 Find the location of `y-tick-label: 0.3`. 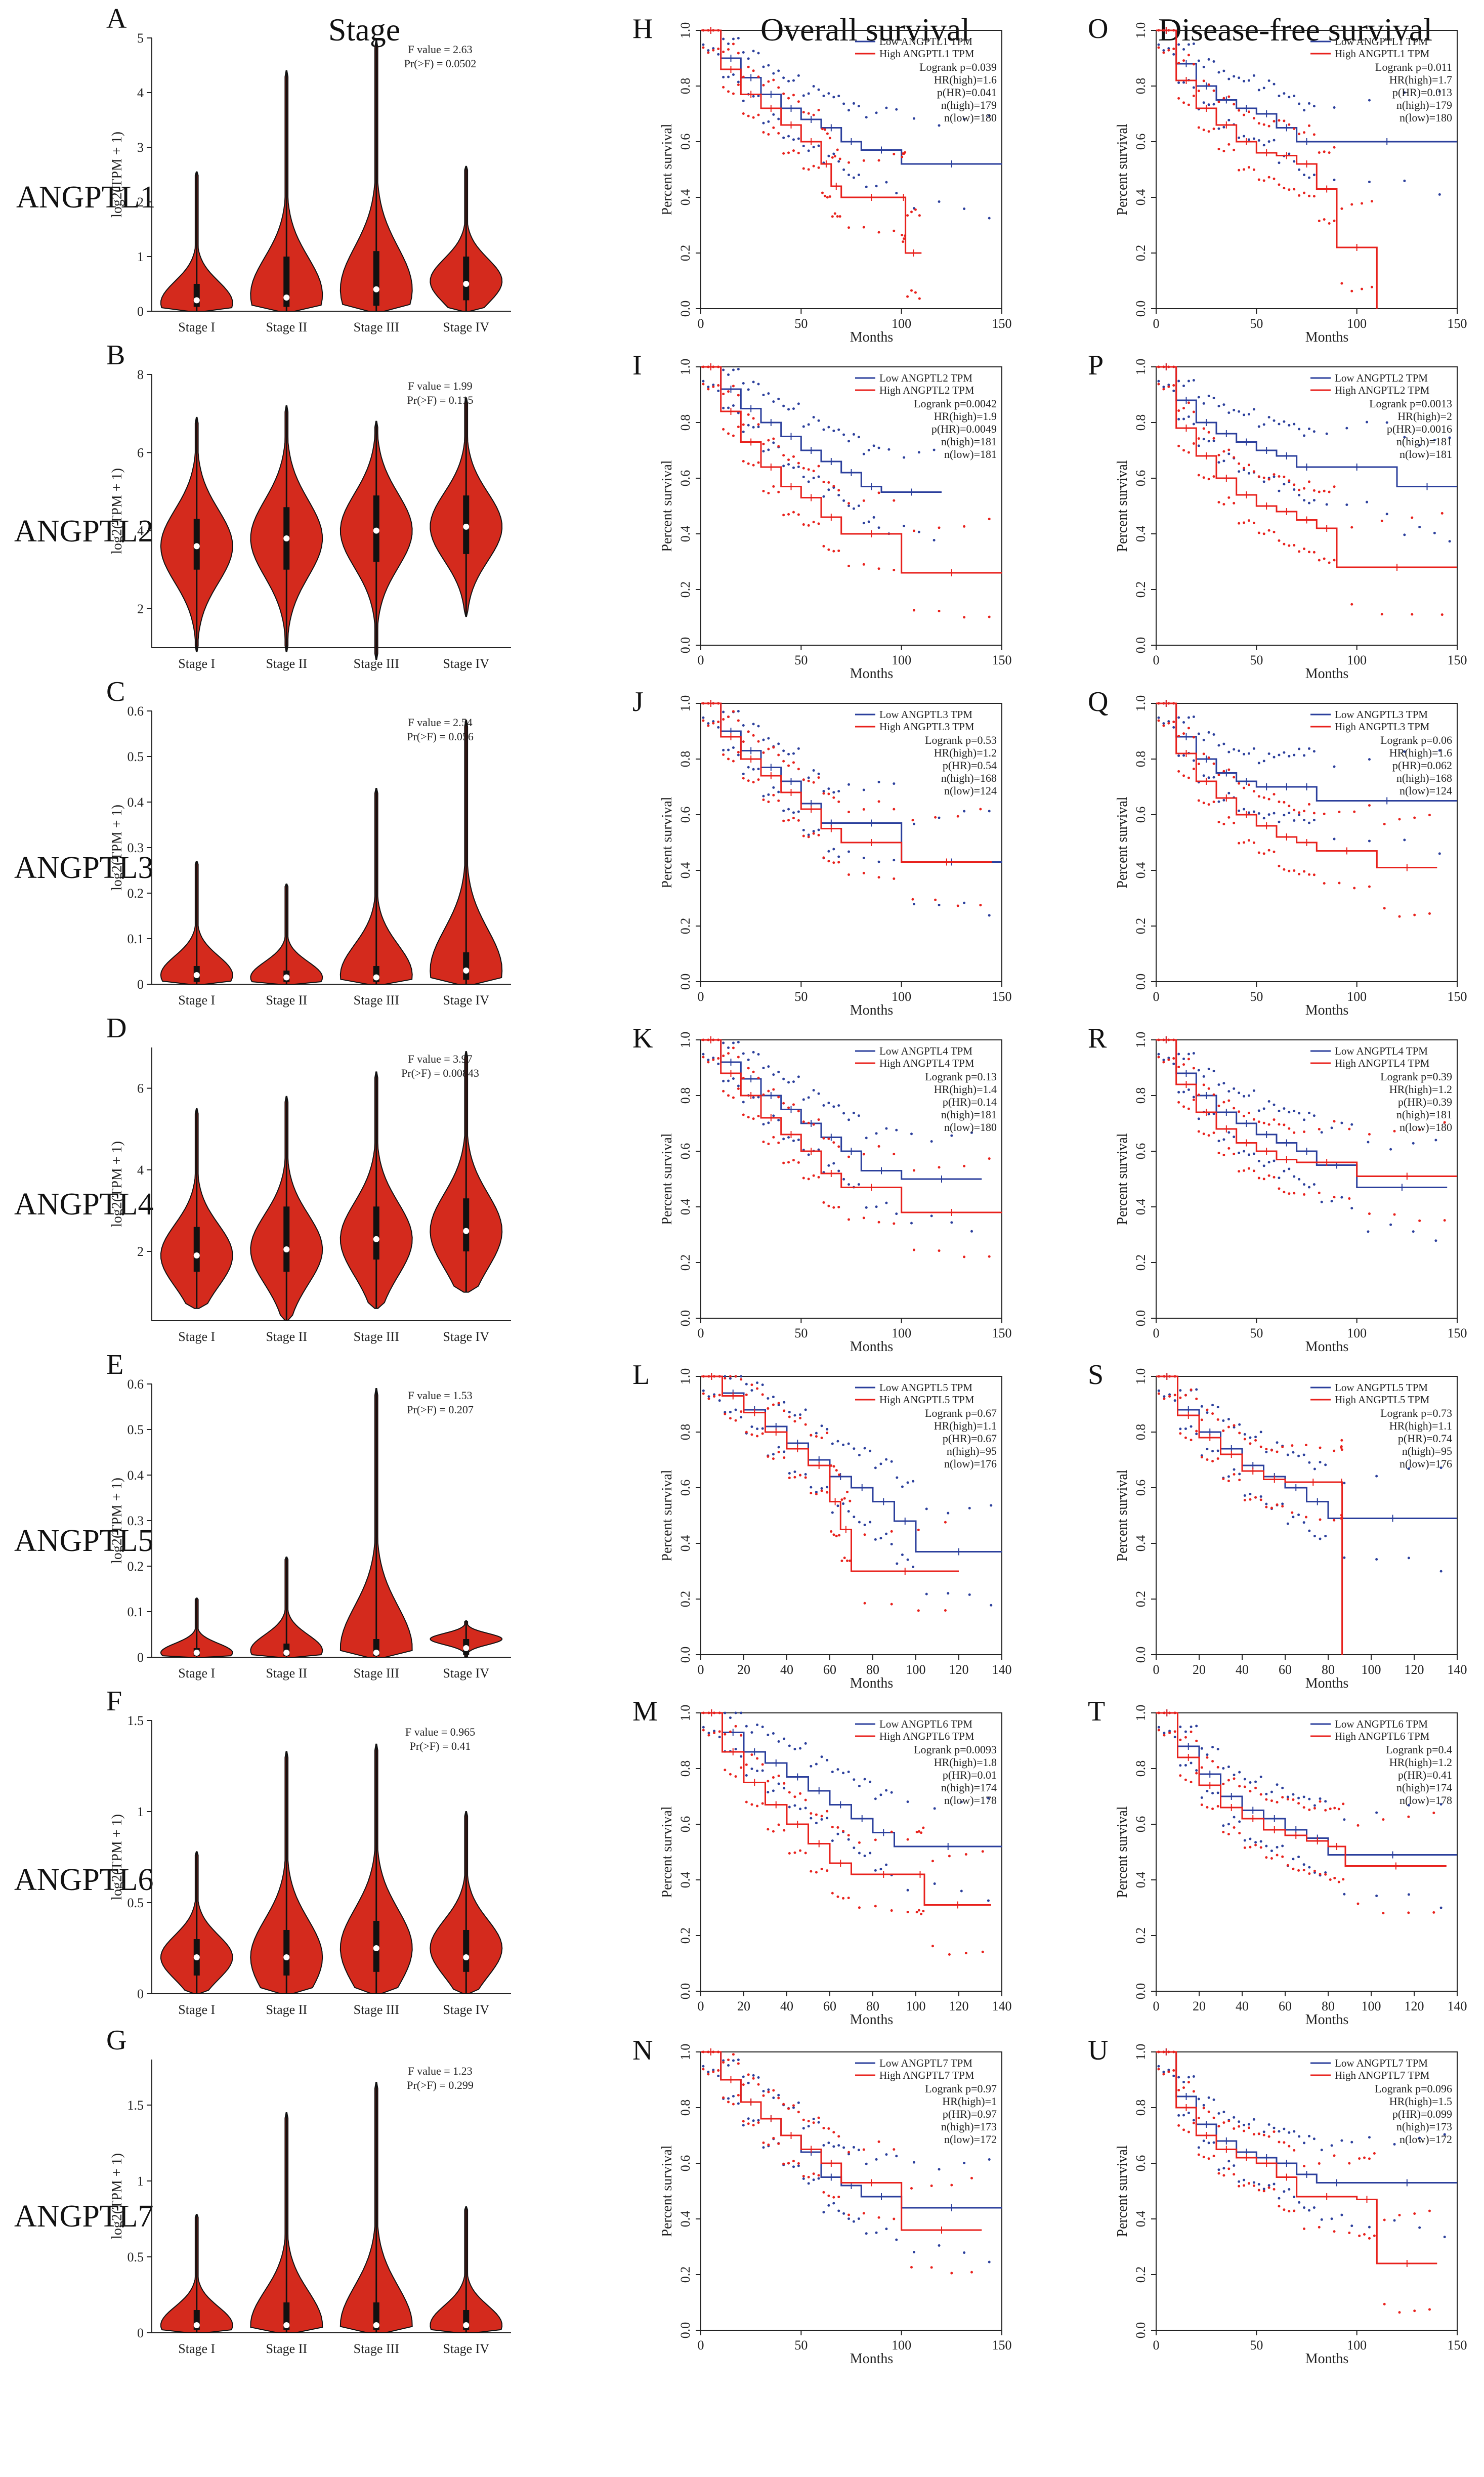

y-tick-label: 0.3 is located at coordinates (136, 1521).